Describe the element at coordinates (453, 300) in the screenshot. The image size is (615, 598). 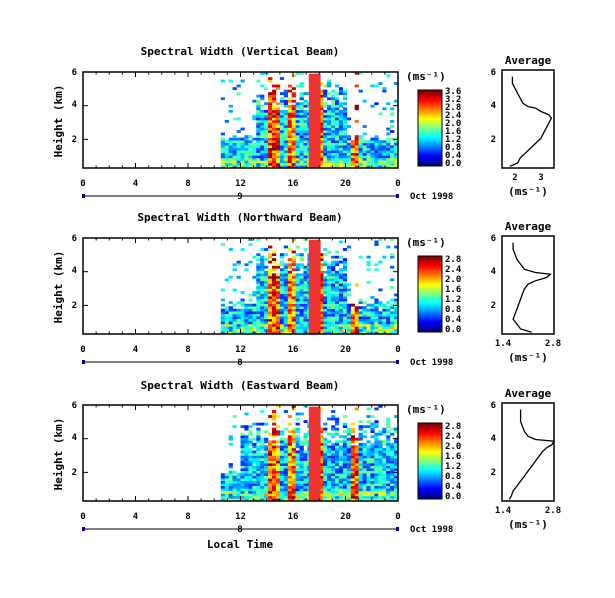
I see `colorbar-tick-label: 1.2` at that location.